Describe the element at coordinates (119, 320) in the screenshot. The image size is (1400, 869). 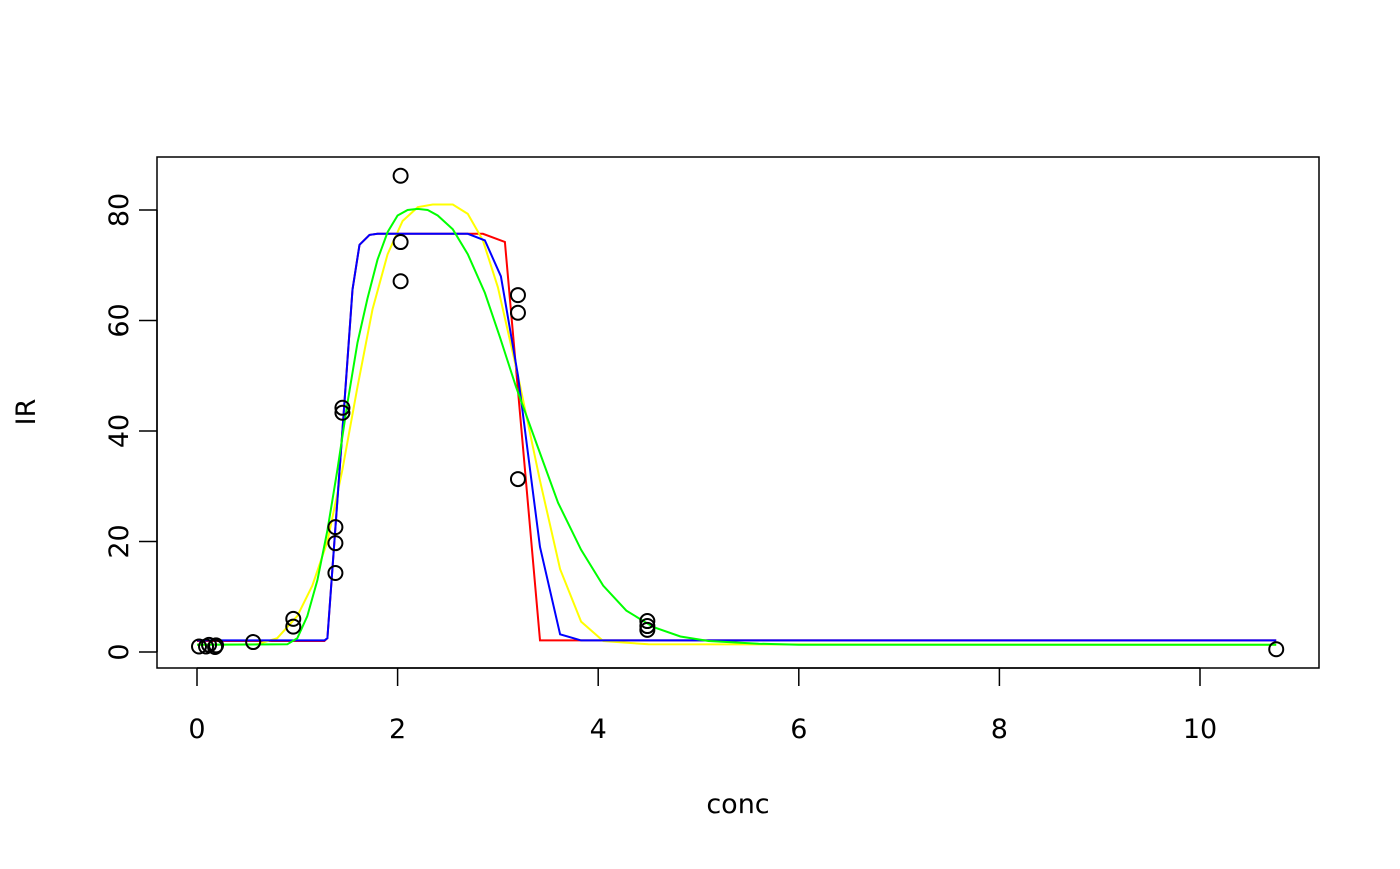
I see `y-tick-label: 60` at that location.